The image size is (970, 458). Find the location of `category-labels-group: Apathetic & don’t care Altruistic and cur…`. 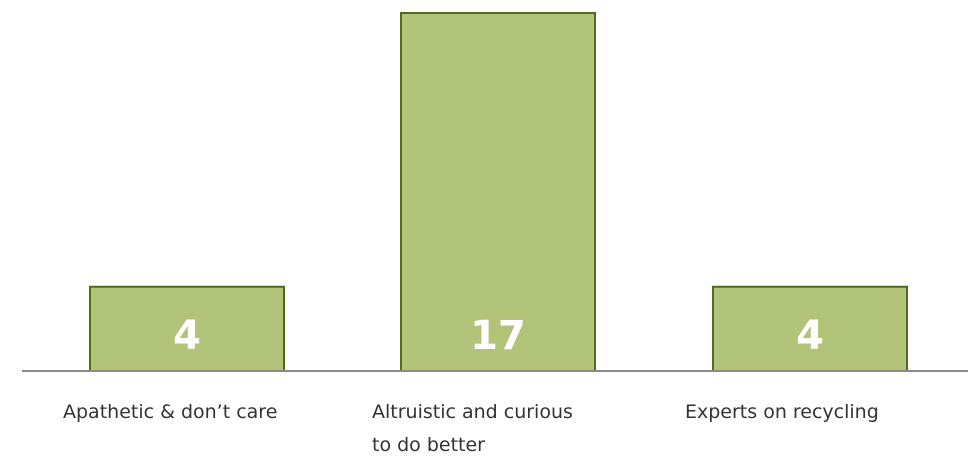

category-labels-group: Apathetic & don’t care Altruistic and cur… is located at coordinates (471, 428).